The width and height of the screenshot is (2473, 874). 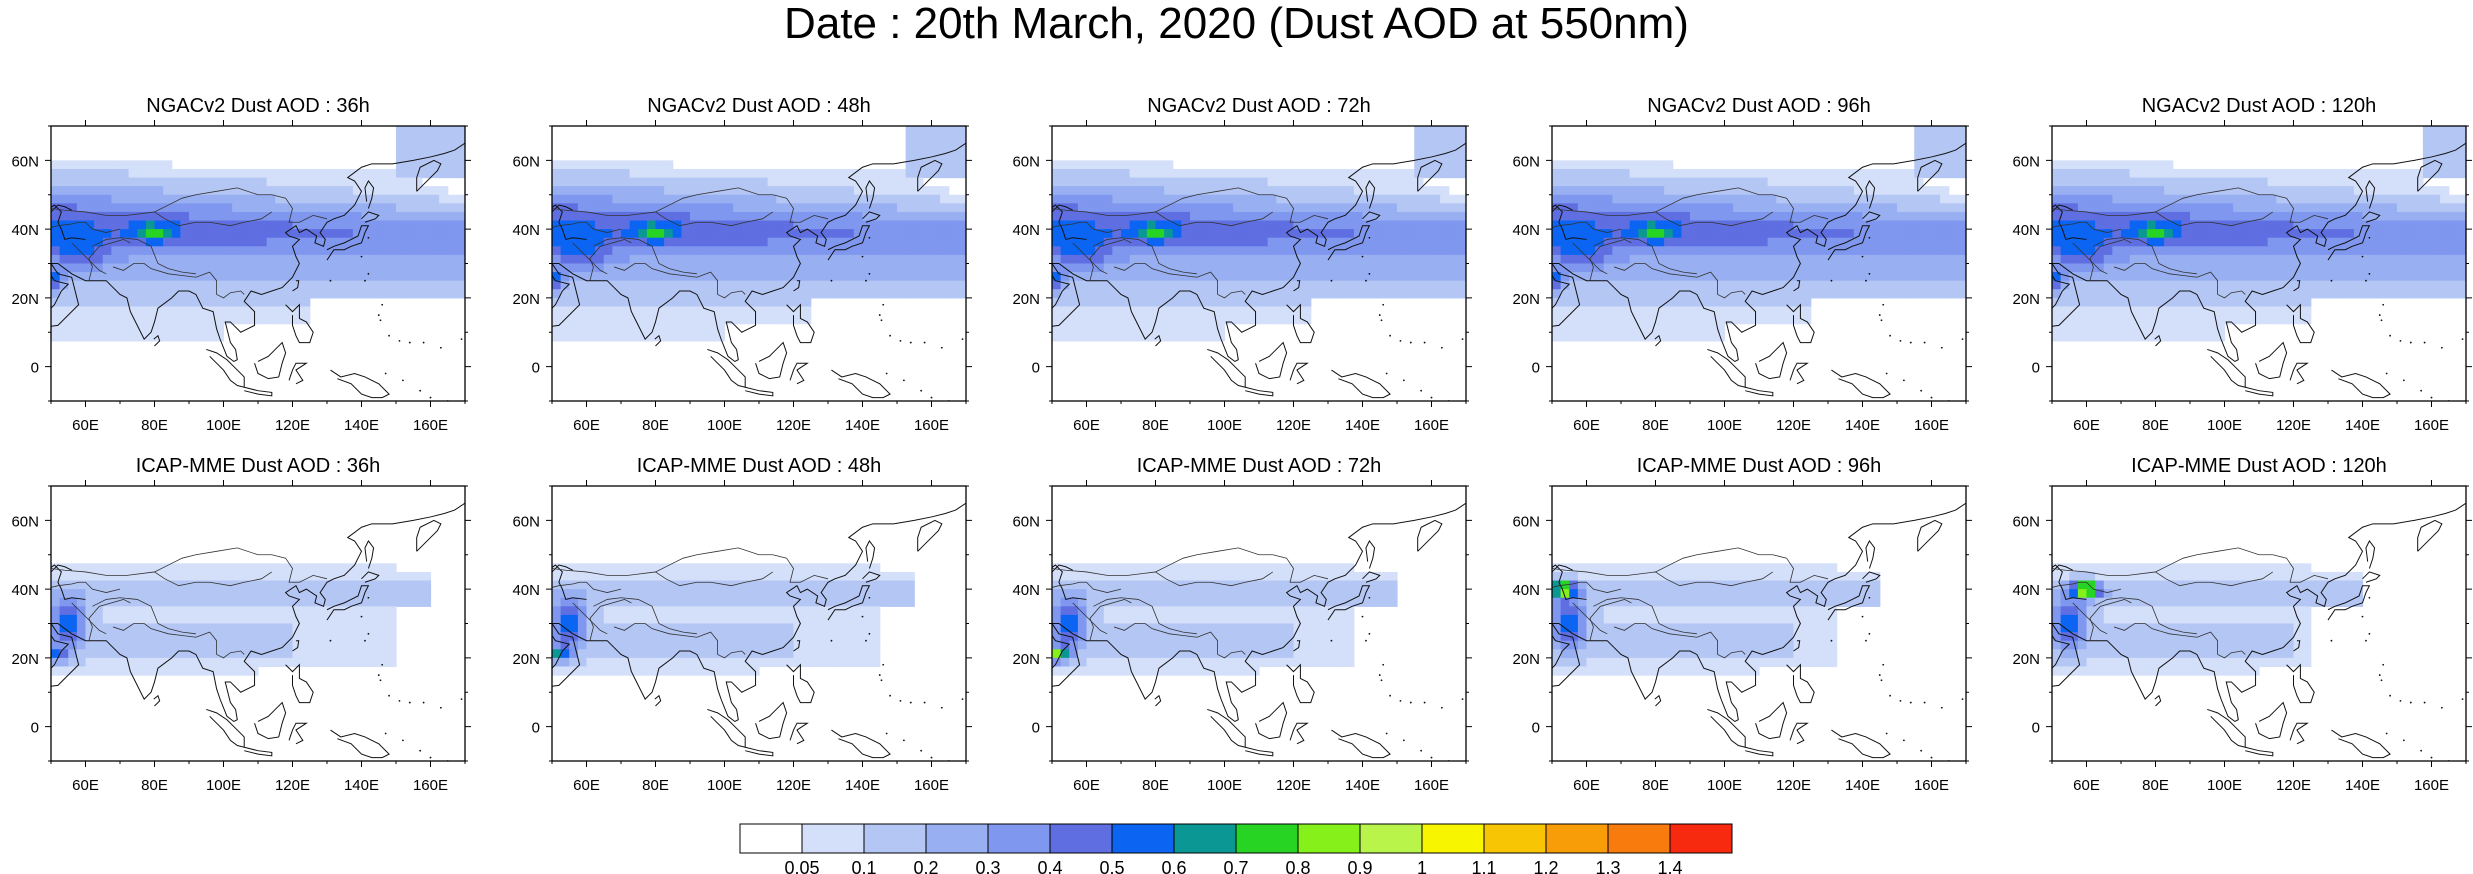 What do you see at coordinates (1111, 866) in the screenshot?
I see `colorbar-label: 0.5` at bounding box center [1111, 866].